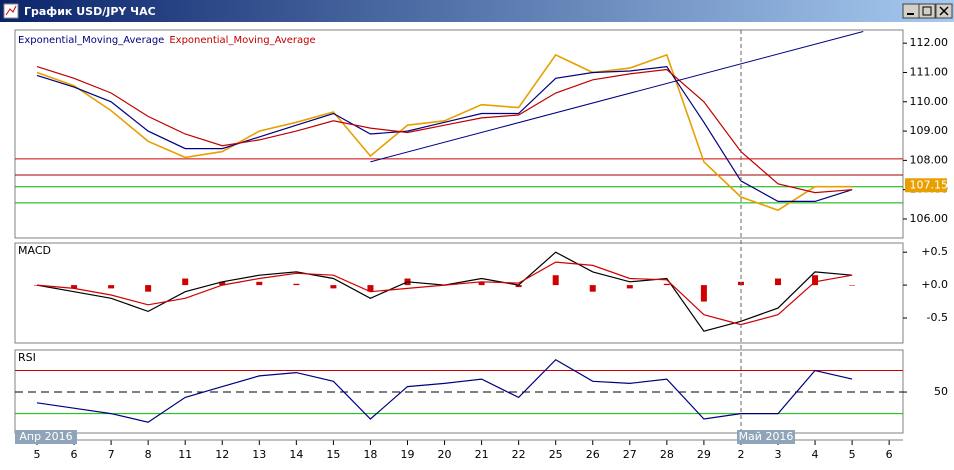 This screenshot has height=470, width=954. I want to click on last-price-box, so click(926, 185).